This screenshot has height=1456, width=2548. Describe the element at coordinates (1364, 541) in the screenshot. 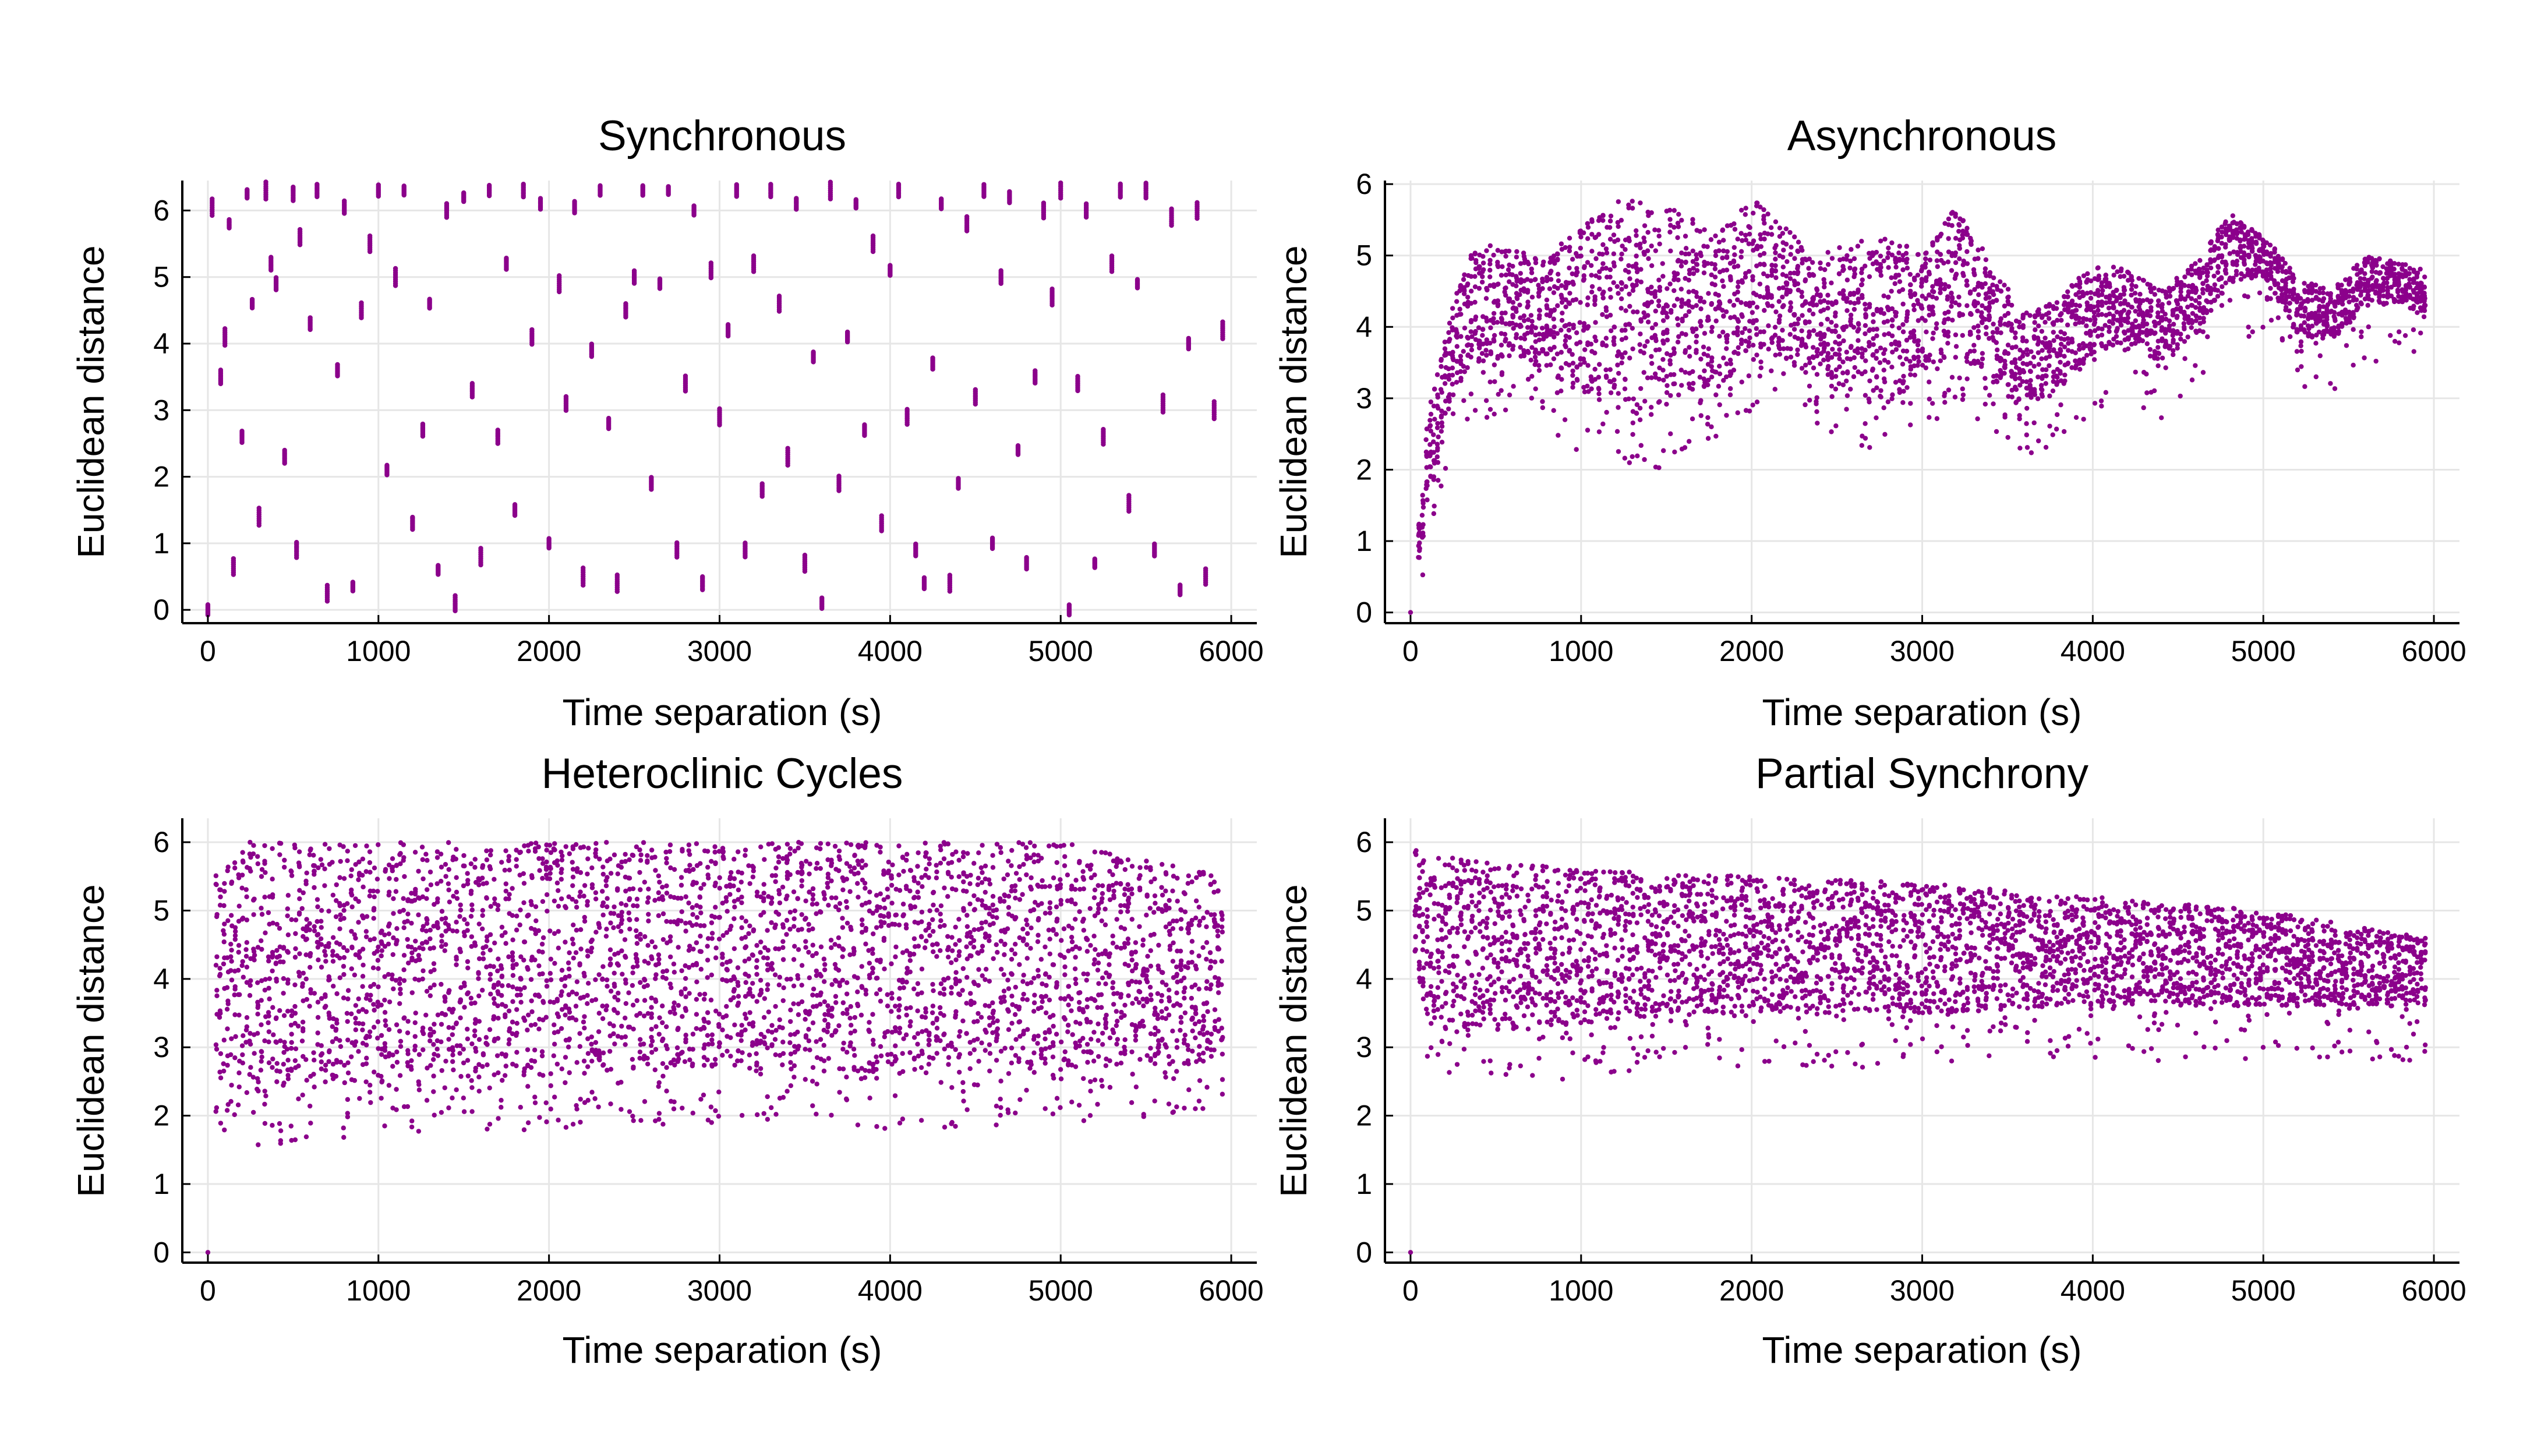

I see `y-tick-label: 1` at that location.